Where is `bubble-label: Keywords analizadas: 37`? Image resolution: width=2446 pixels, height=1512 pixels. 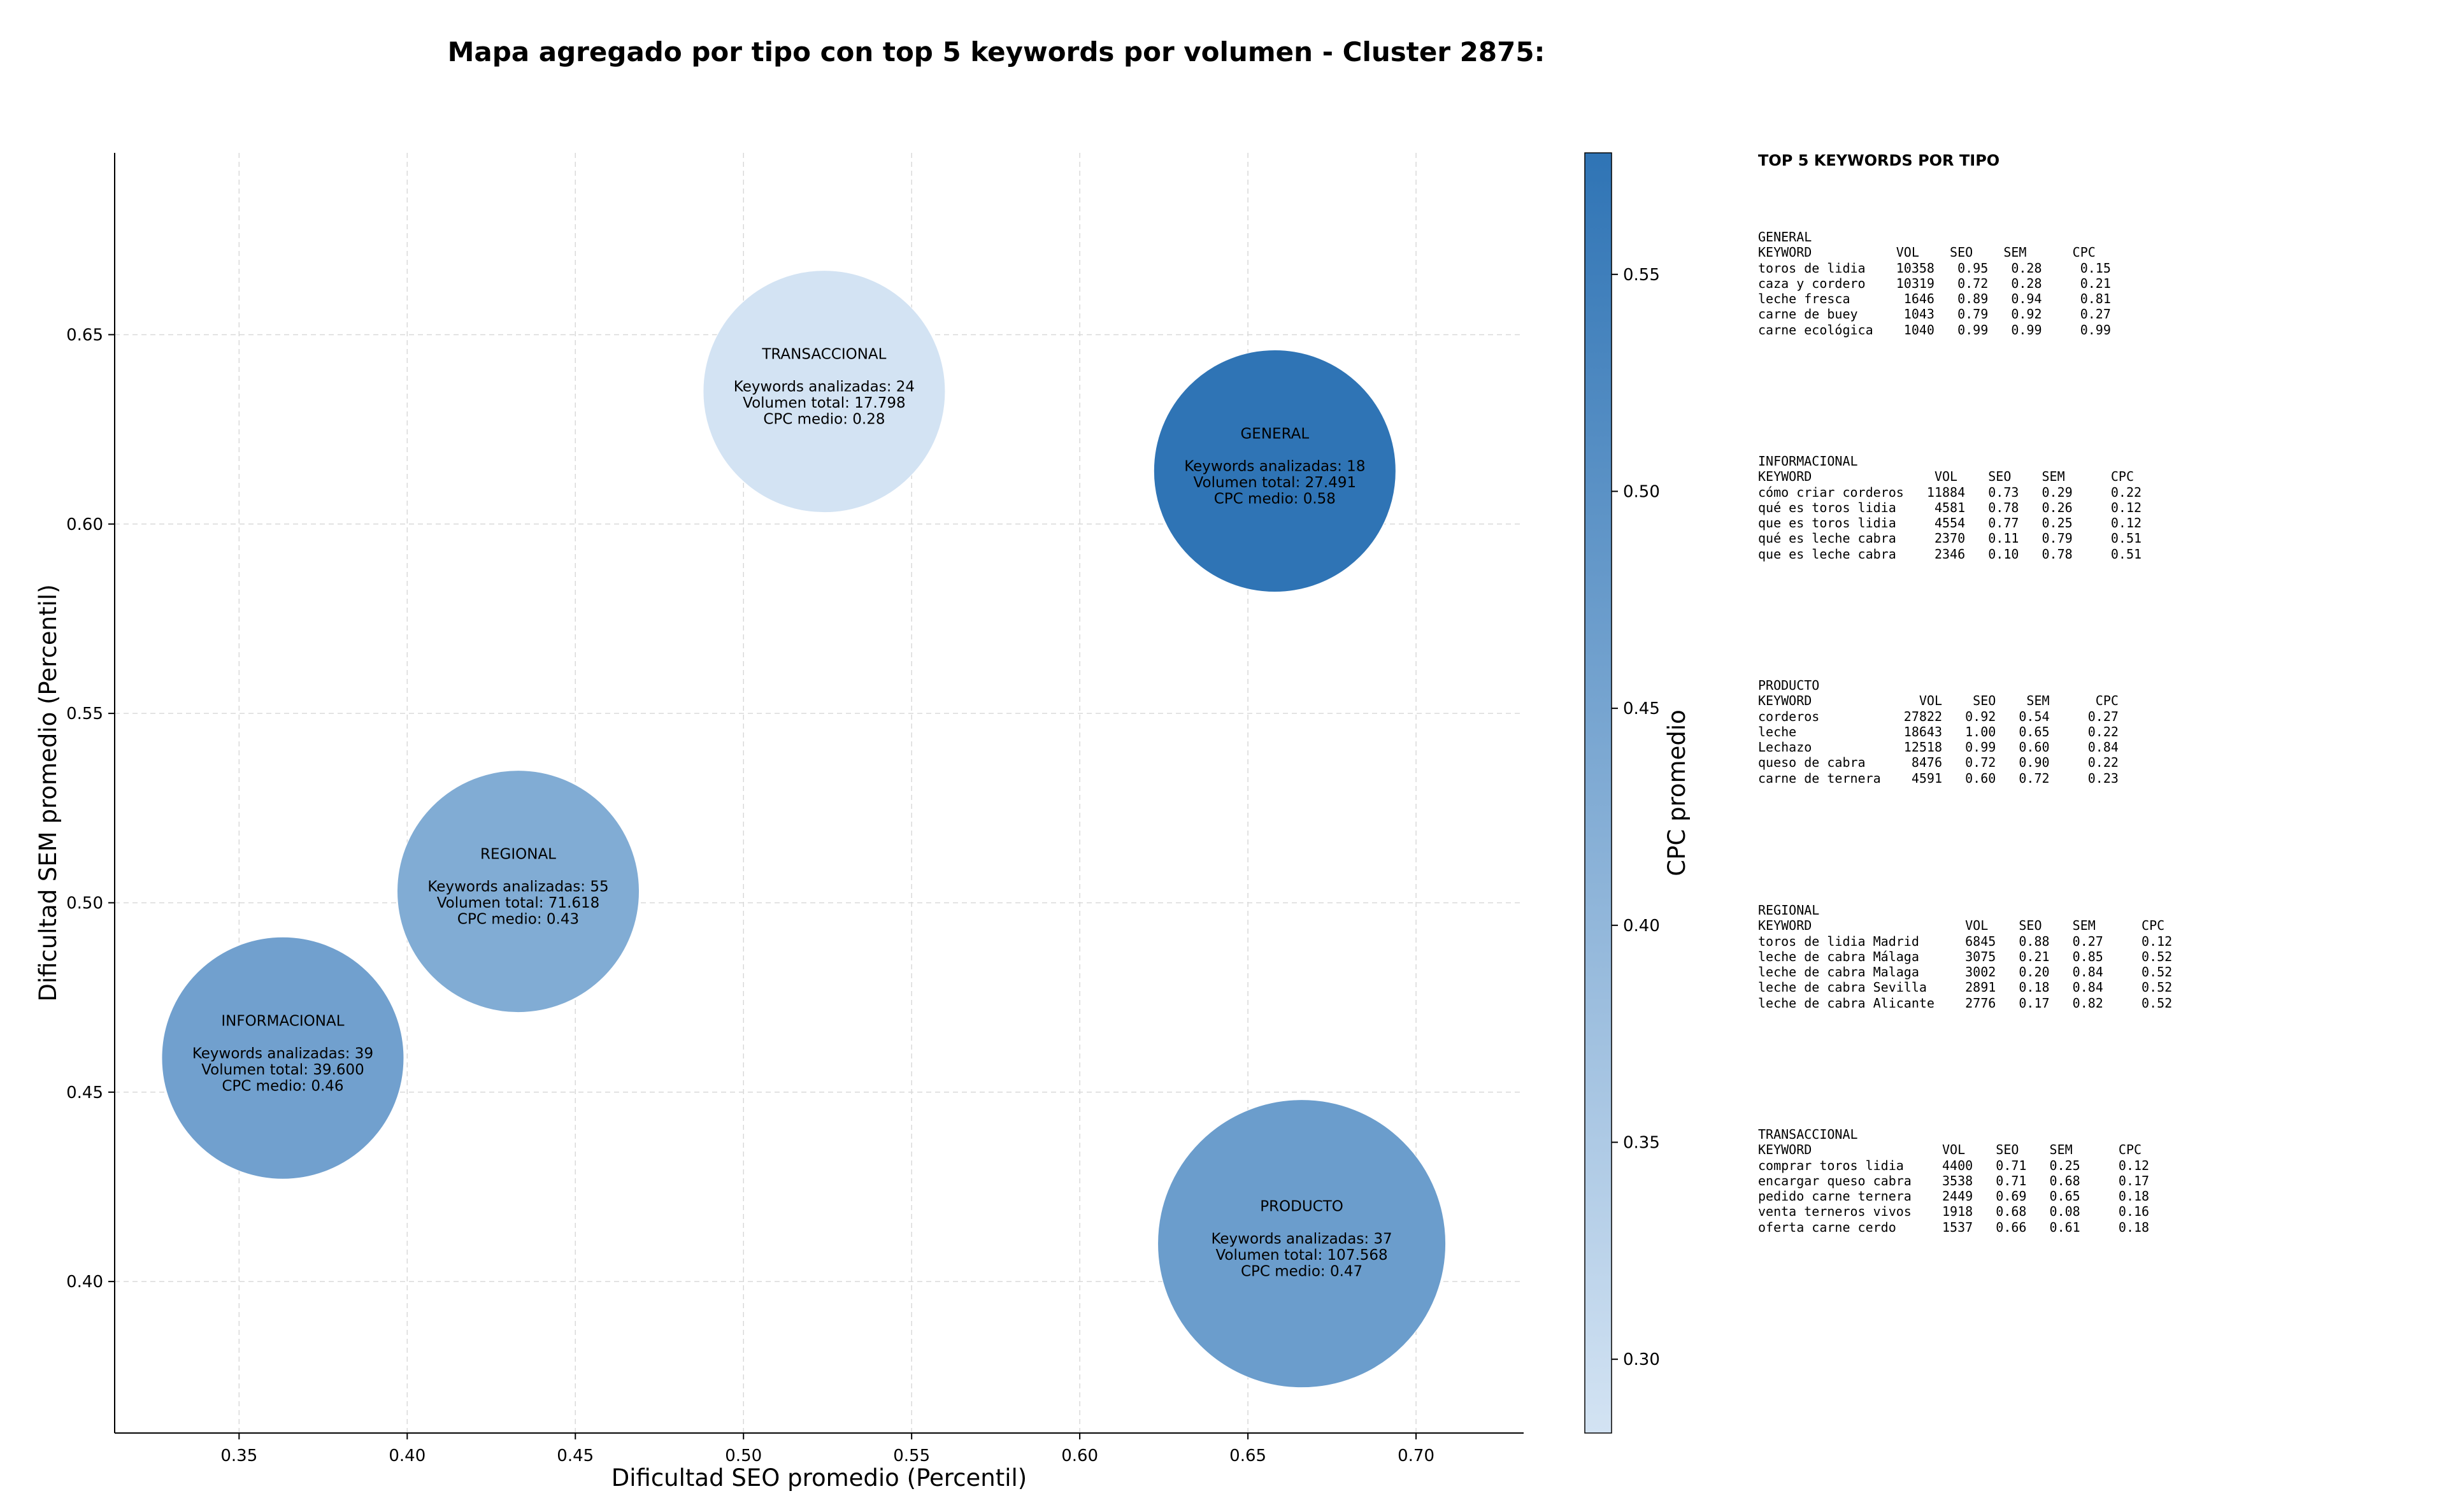 bubble-label: Keywords analizadas: 37 is located at coordinates (1301, 1239).